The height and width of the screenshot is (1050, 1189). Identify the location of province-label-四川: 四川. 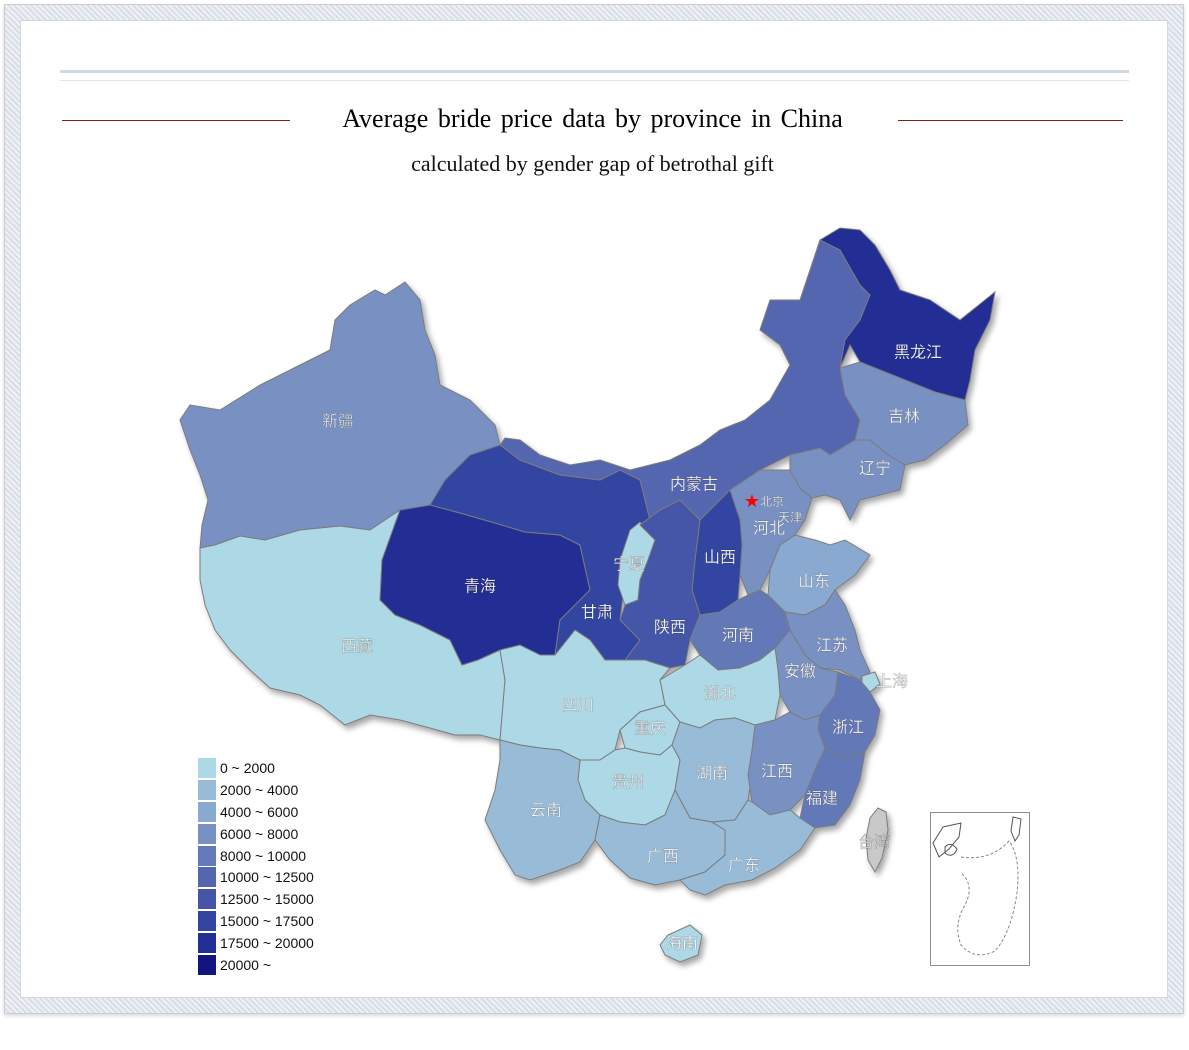
(578, 705).